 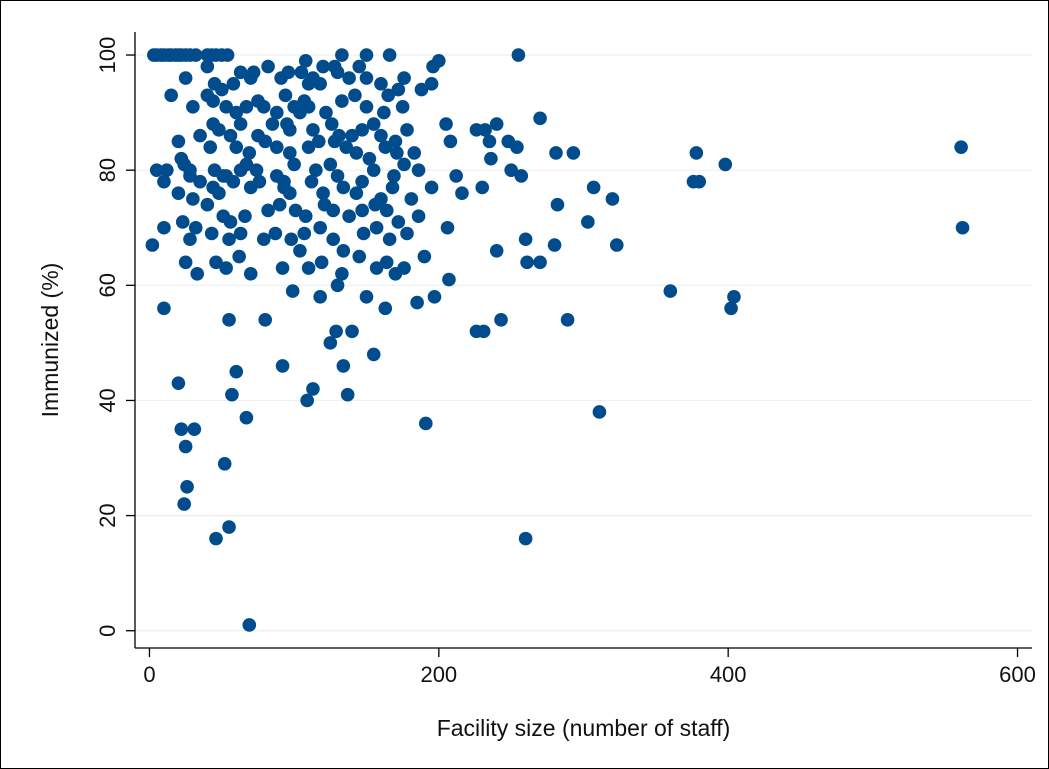 I want to click on y-tick-label: 40, so click(x=107, y=400).